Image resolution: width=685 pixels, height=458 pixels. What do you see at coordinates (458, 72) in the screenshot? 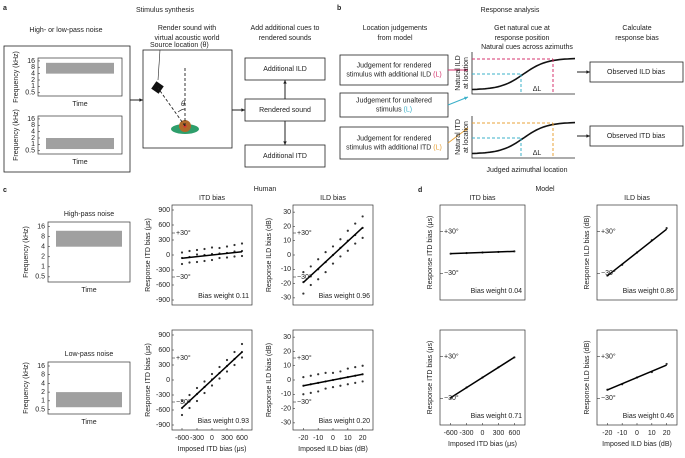
I see `curve-axis-label: Natural ILD` at bounding box center [458, 72].